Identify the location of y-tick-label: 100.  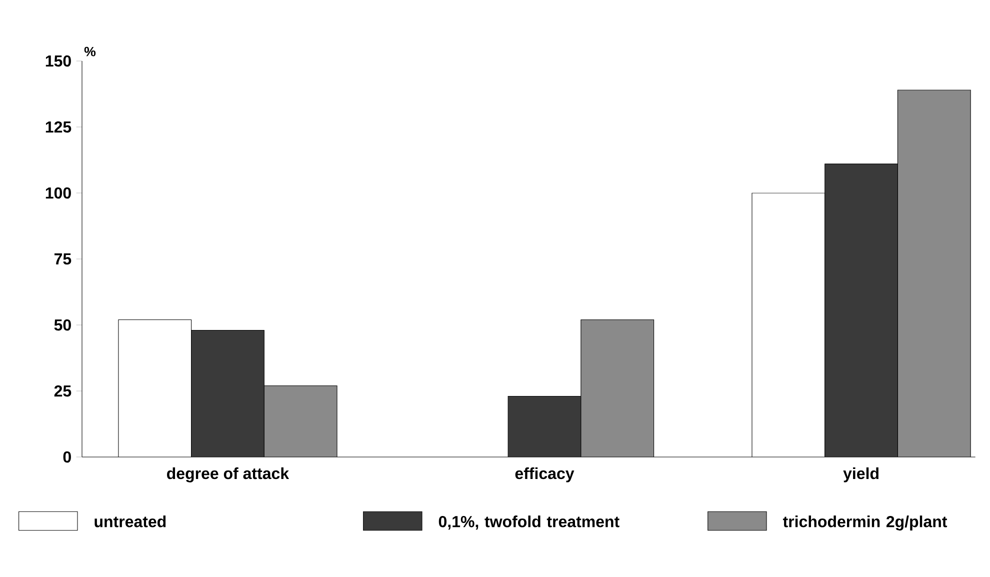
(58, 193).